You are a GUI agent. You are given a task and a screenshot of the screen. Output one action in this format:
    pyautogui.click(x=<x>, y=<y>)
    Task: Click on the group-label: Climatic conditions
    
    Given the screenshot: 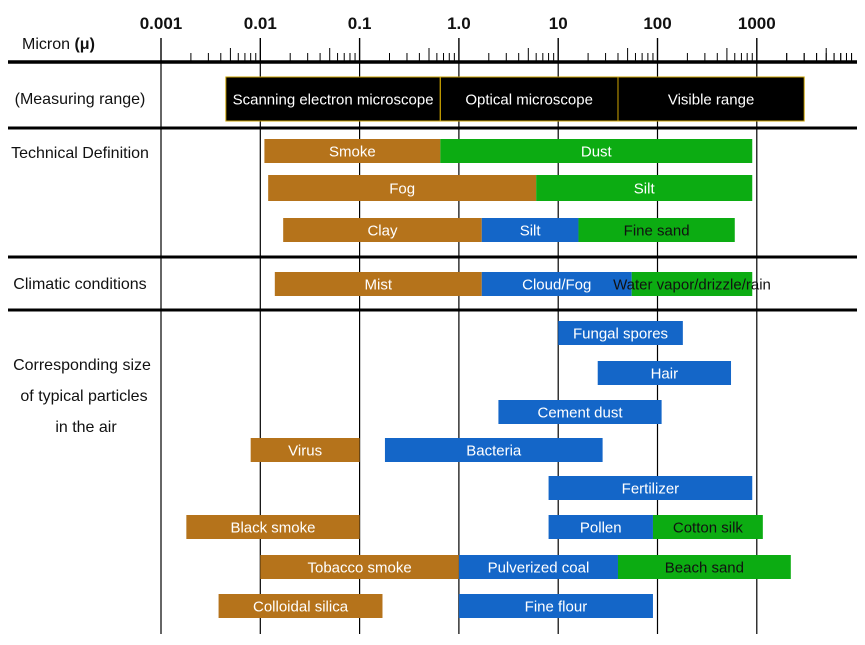 What is the action you would take?
    pyautogui.click(x=79, y=284)
    